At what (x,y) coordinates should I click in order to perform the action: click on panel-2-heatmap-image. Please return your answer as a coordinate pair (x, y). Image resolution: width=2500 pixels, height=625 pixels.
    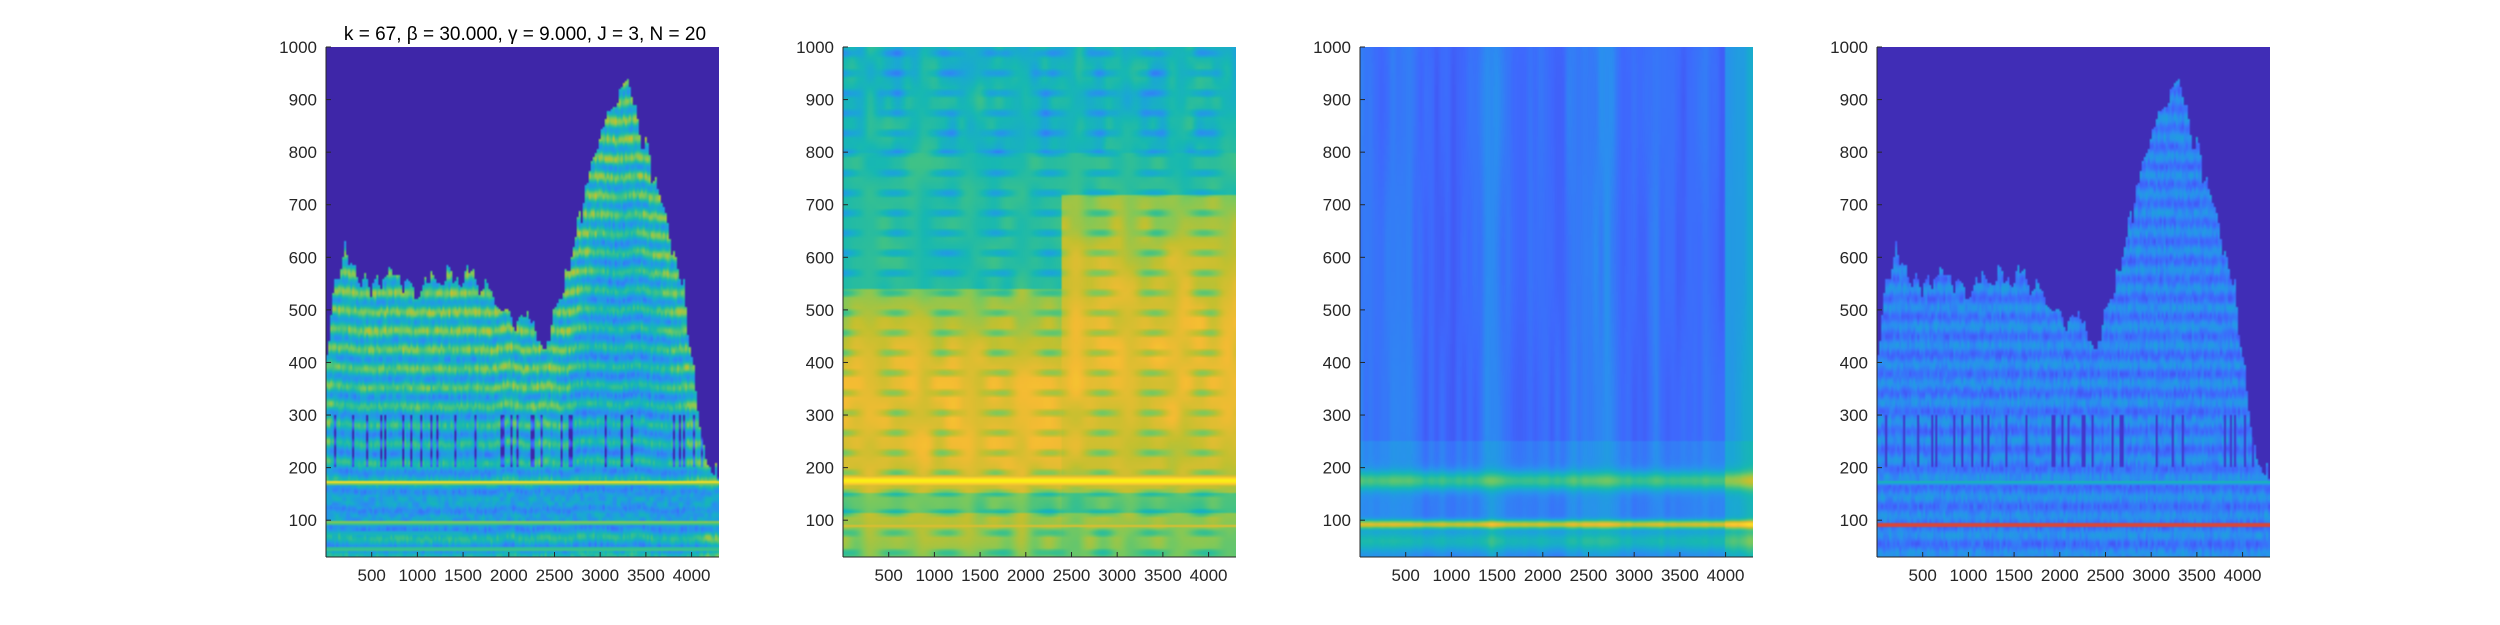
    Looking at the image, I should click on (1039, 302).